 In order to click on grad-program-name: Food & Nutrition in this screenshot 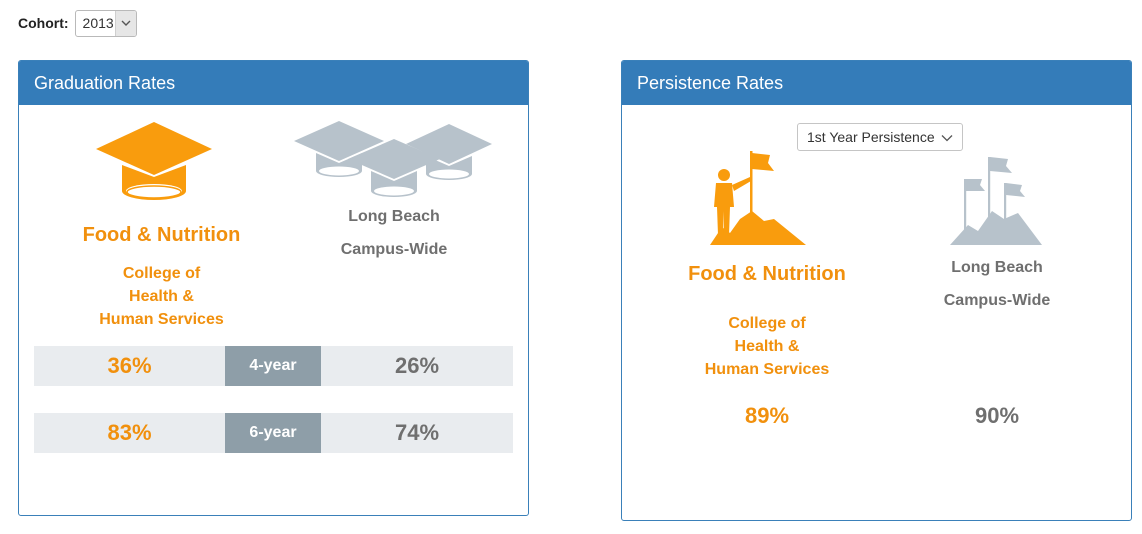, I will do `click(161, 235)`.